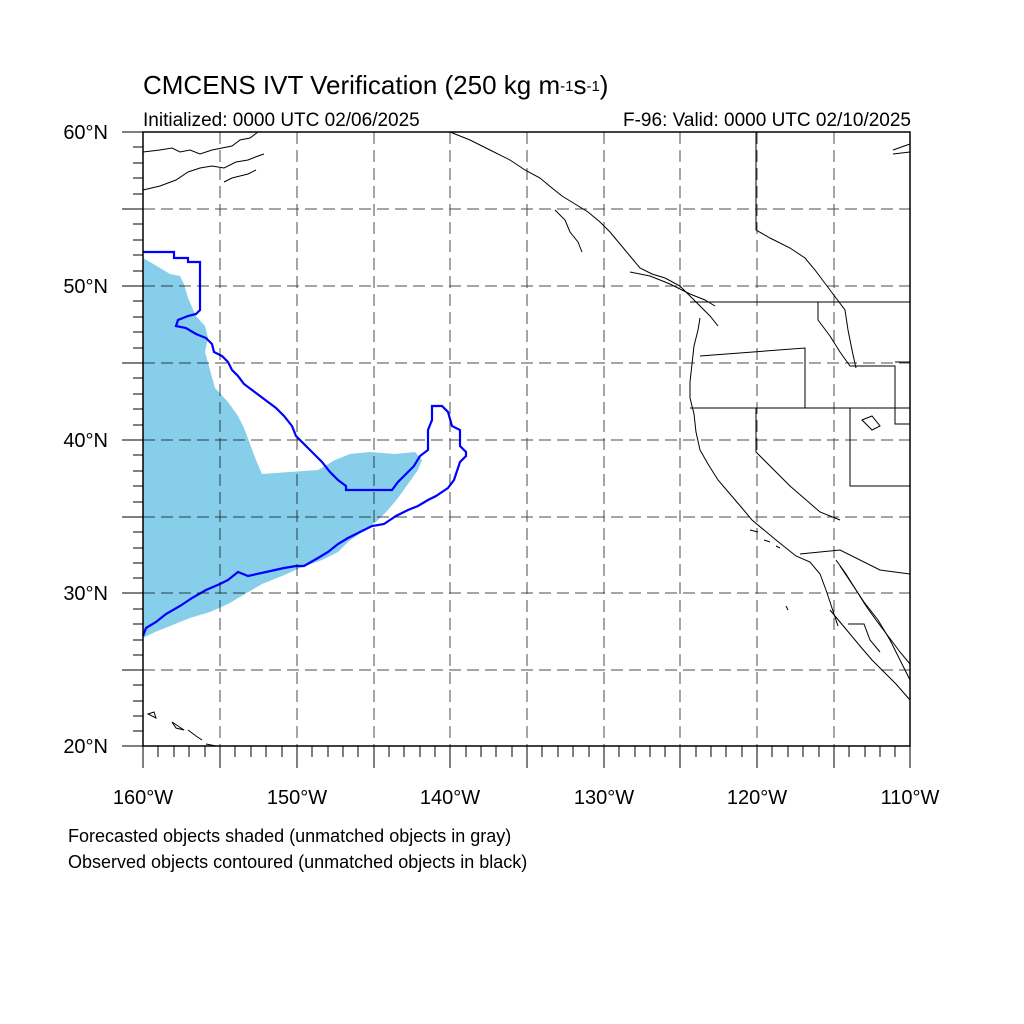 This screenshot has width=1024, height=1024. What do you see at coordinates (767, 120) in the screenshot?
I see `valid-time-label: F-96: Valid: 0000 UTC 02/10/2025` at bounding box center [767, 120].